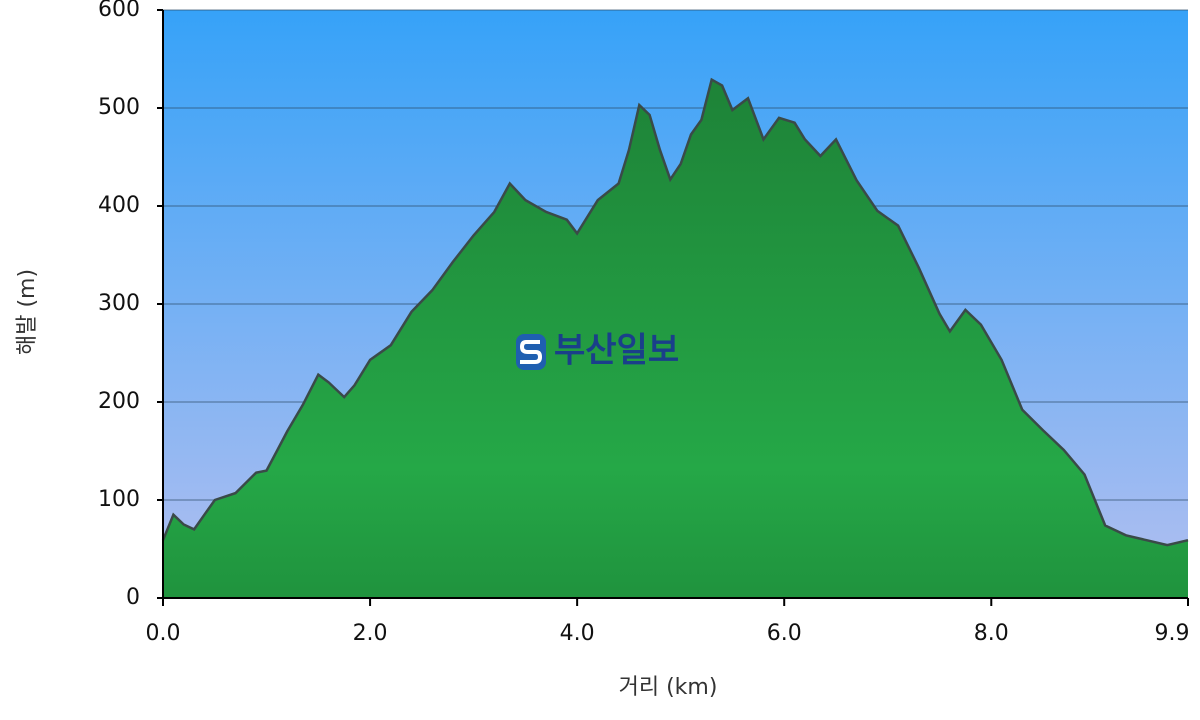 The height and width of the screenshot is (720, 1200). What do you see at coordinates (119, 107) in the screenshot?
I see `y-tick-label: 500` at bounding box center [119, 107].